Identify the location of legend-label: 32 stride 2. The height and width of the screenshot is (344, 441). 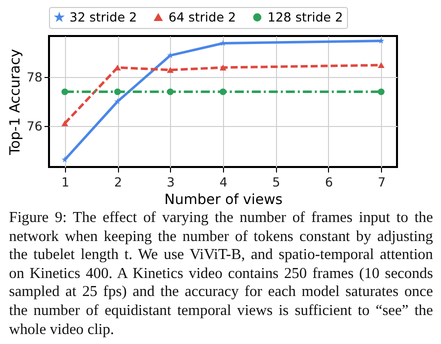
(103, 16).